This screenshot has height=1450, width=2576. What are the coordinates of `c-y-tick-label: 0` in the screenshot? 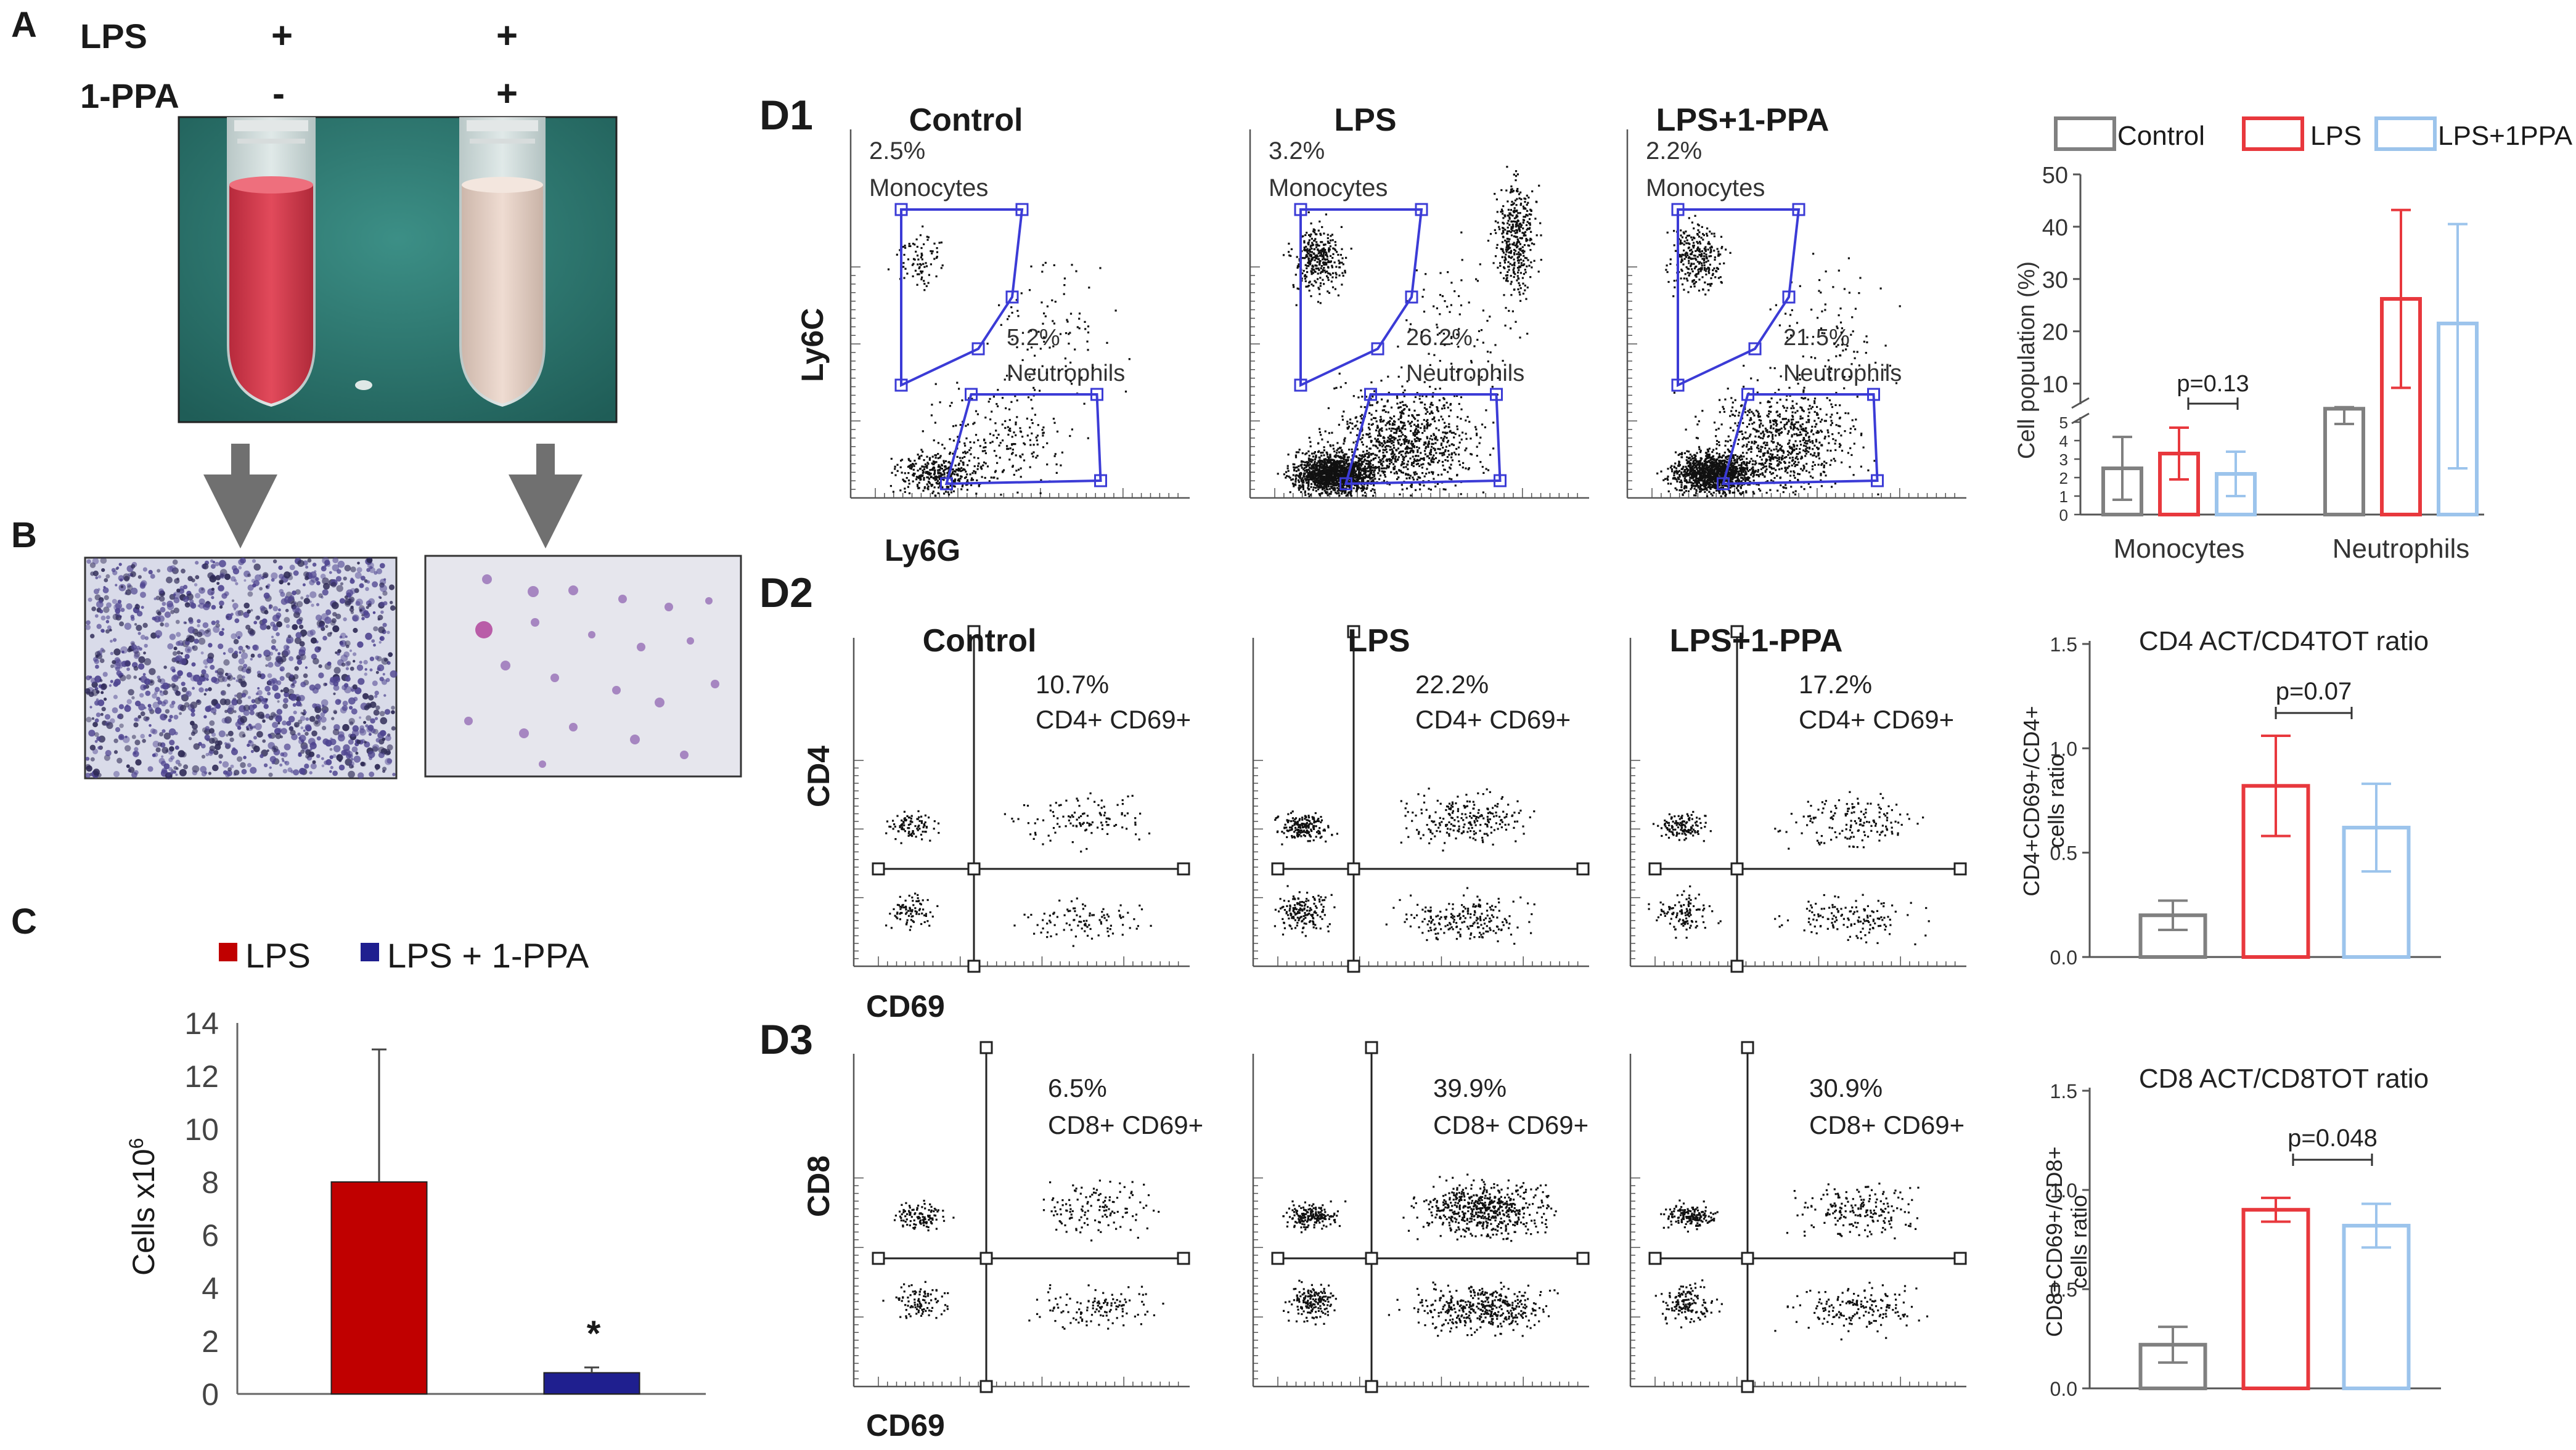 It's located at (210, 1394).